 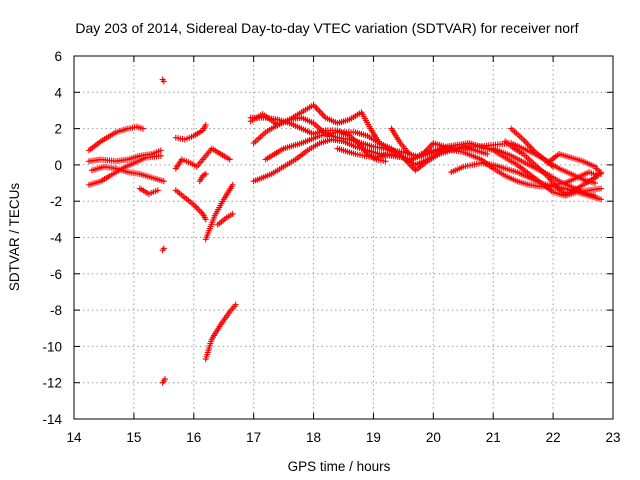 I want to click on x-tick-label: 21, so click(x=493, y=437).